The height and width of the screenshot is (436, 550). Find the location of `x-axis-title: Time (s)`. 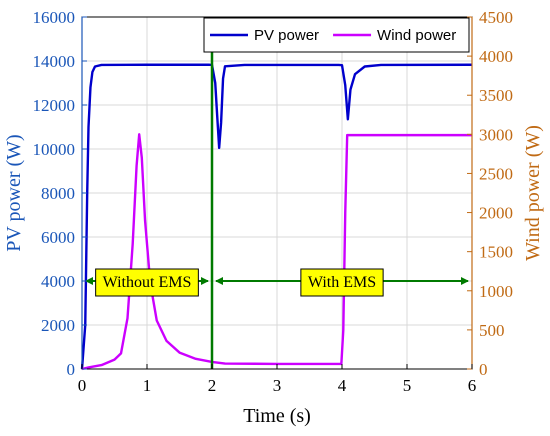

x-axis-title: Time (s) is located at coordinates (277, 416).